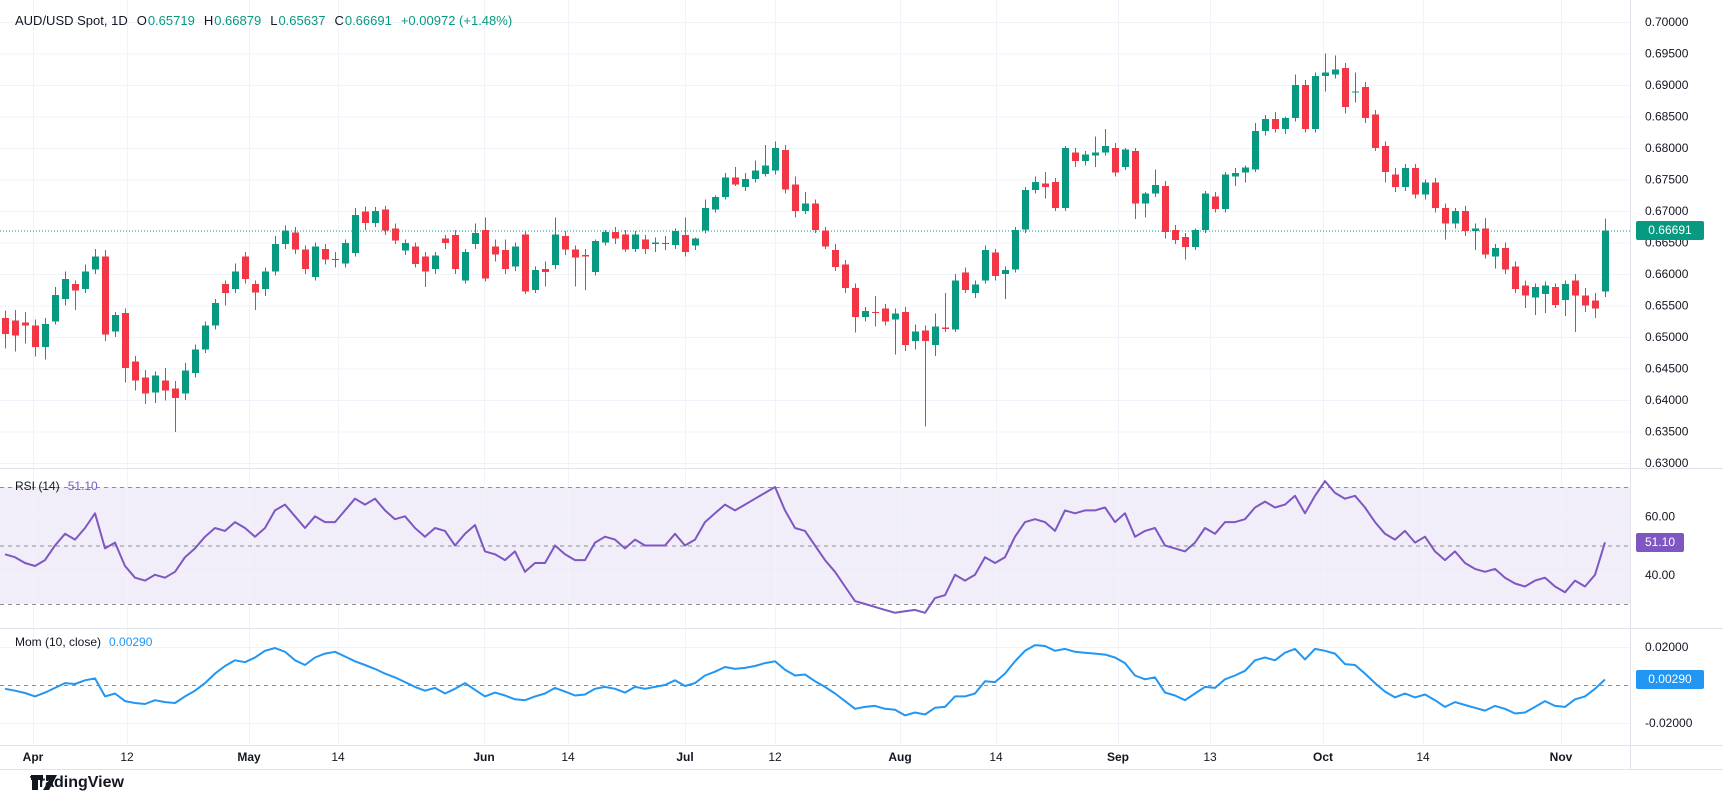 The height and width of the screenshot is (803, 1723). Describe the element at coordinates (1660, 575) in the screenshot. I see `svg-text: 40.00` at that location.